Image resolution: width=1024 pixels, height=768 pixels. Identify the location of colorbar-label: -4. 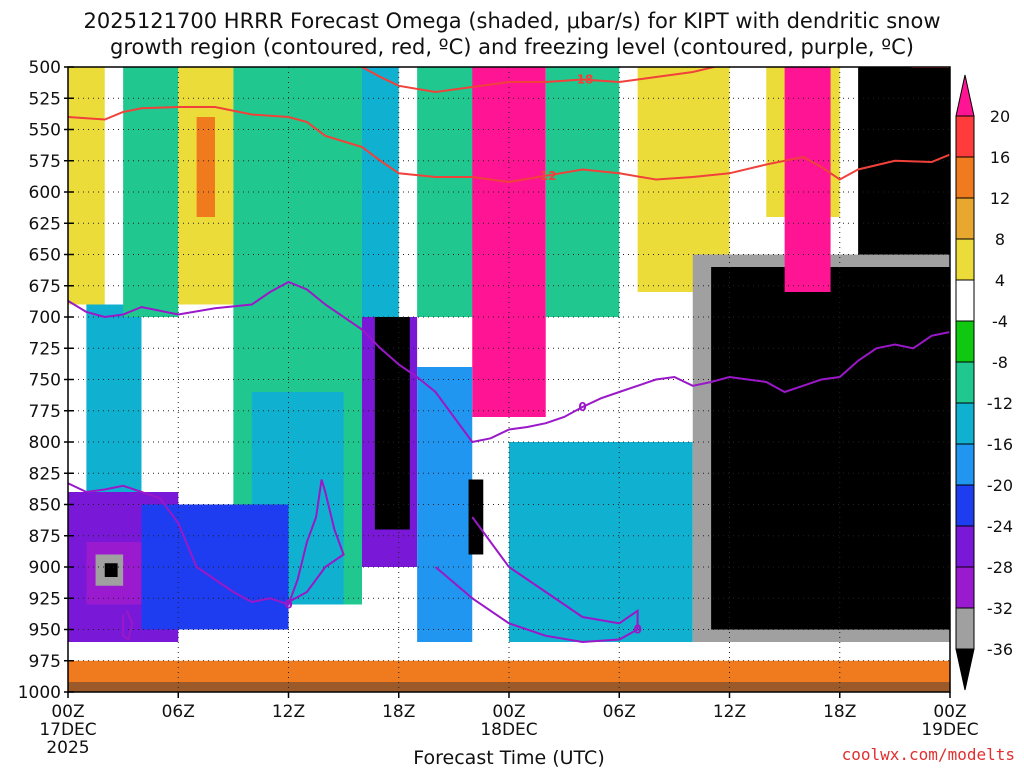
(1000, 321).